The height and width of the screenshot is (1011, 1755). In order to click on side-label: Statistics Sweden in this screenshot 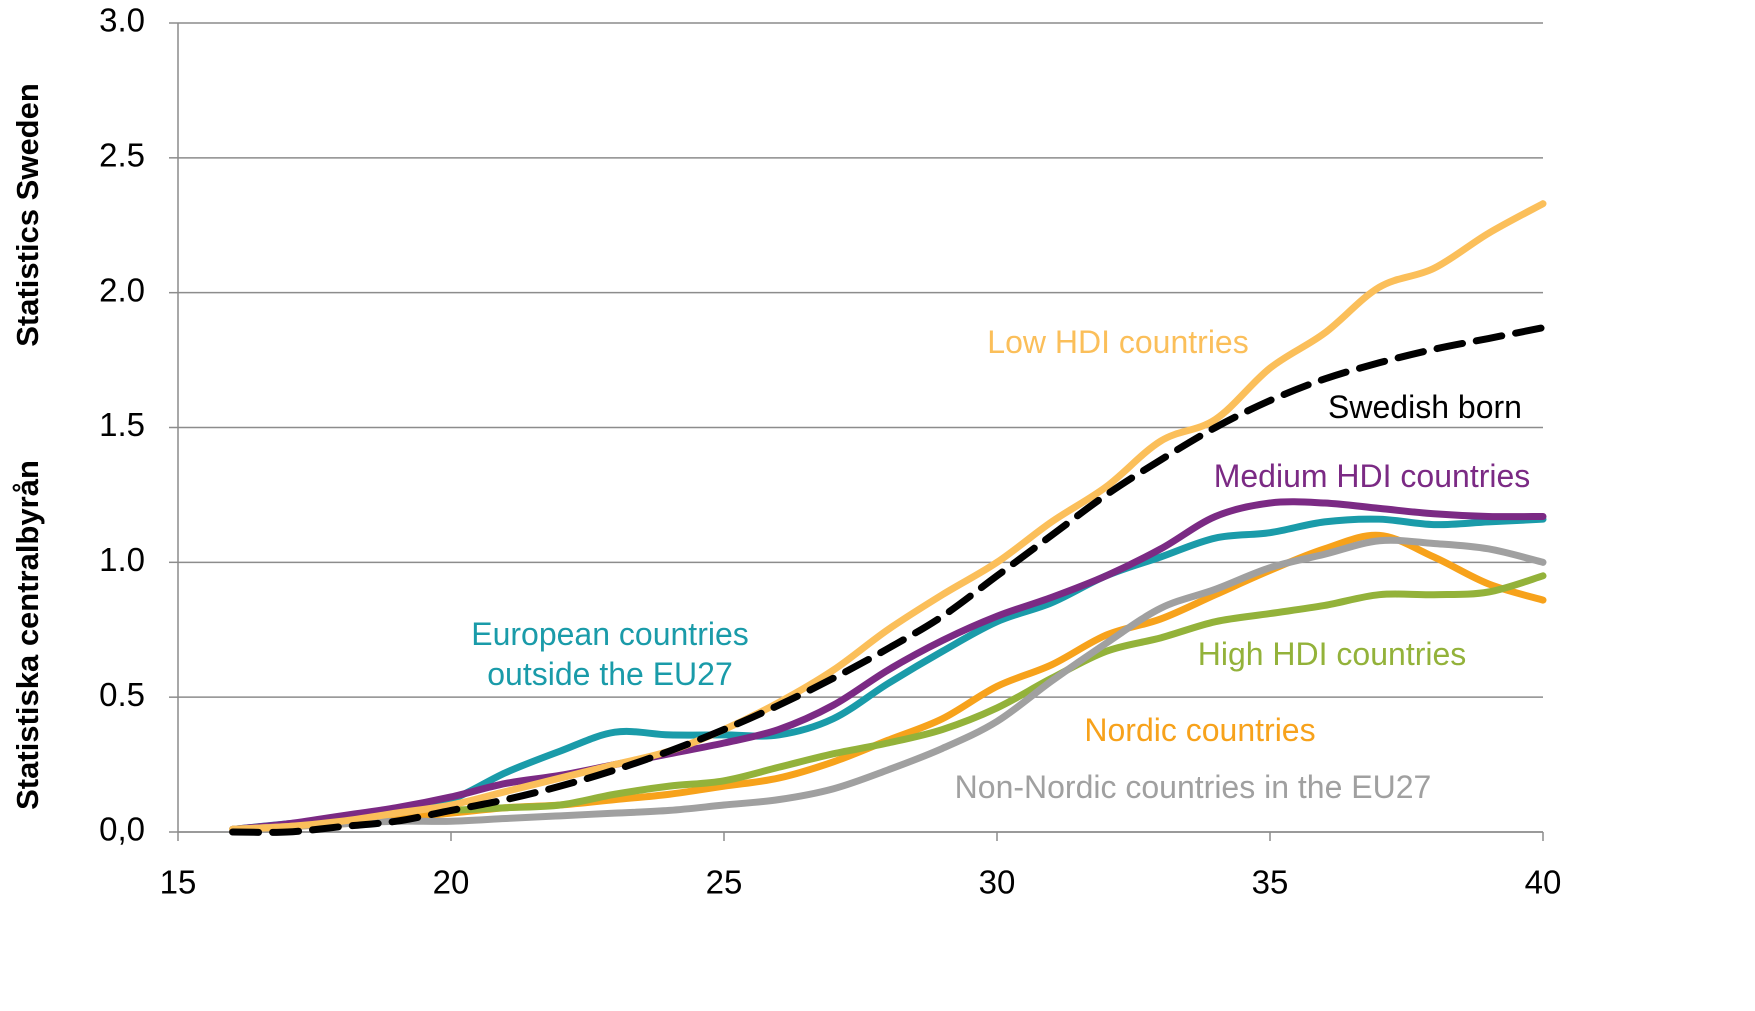, I will do `click(27, 215)`.